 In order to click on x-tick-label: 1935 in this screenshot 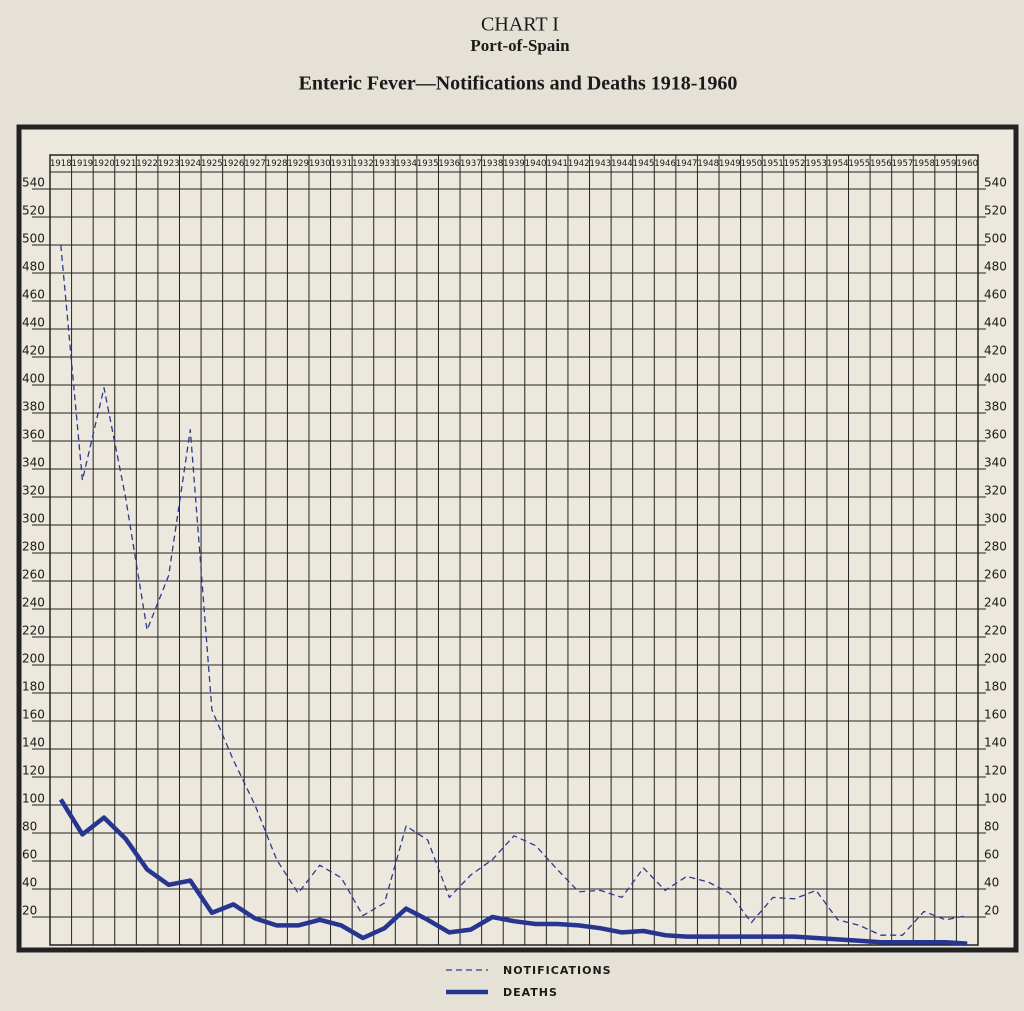, I will do `click(428, 164)`.